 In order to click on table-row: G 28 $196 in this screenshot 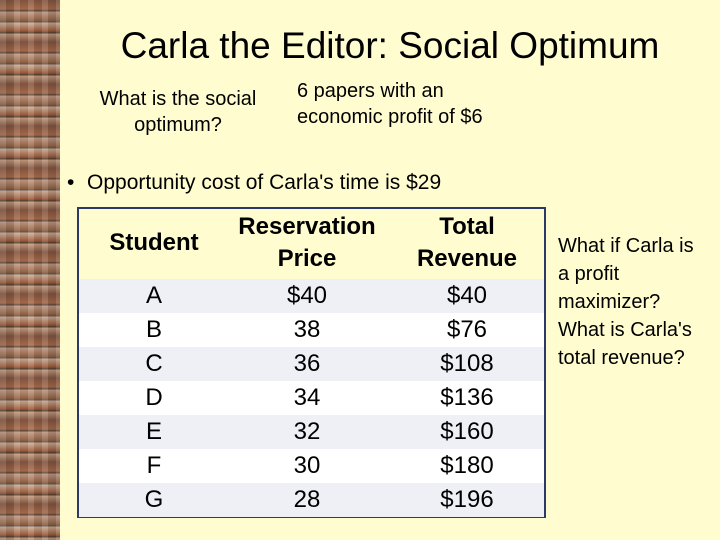, I will do `click(311, 500)`.